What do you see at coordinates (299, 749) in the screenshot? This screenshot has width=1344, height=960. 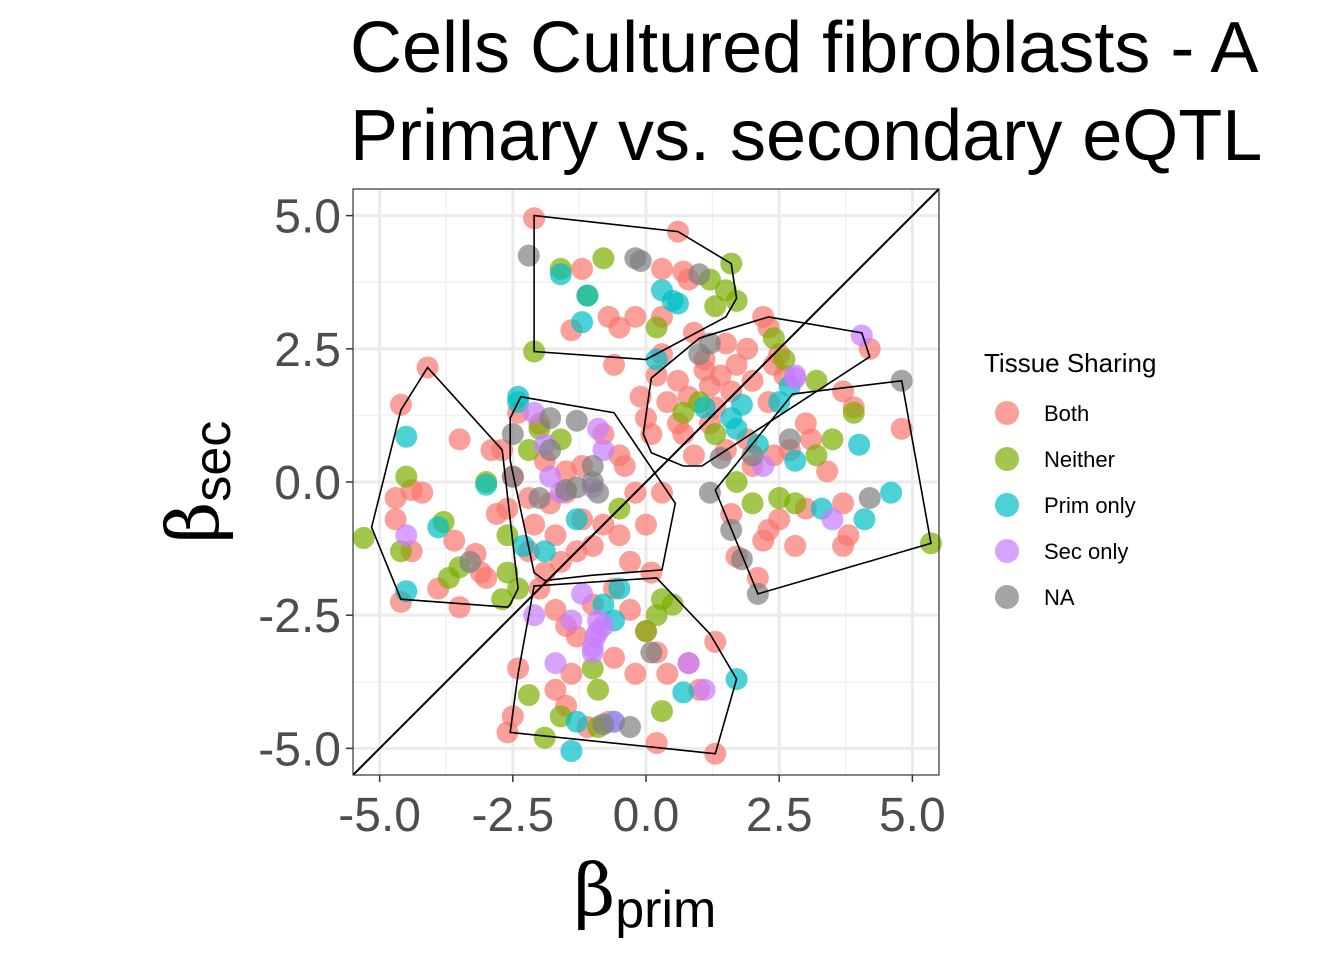 I see `y-tick-label-0: -5.0` at bounding box center [299, 749].